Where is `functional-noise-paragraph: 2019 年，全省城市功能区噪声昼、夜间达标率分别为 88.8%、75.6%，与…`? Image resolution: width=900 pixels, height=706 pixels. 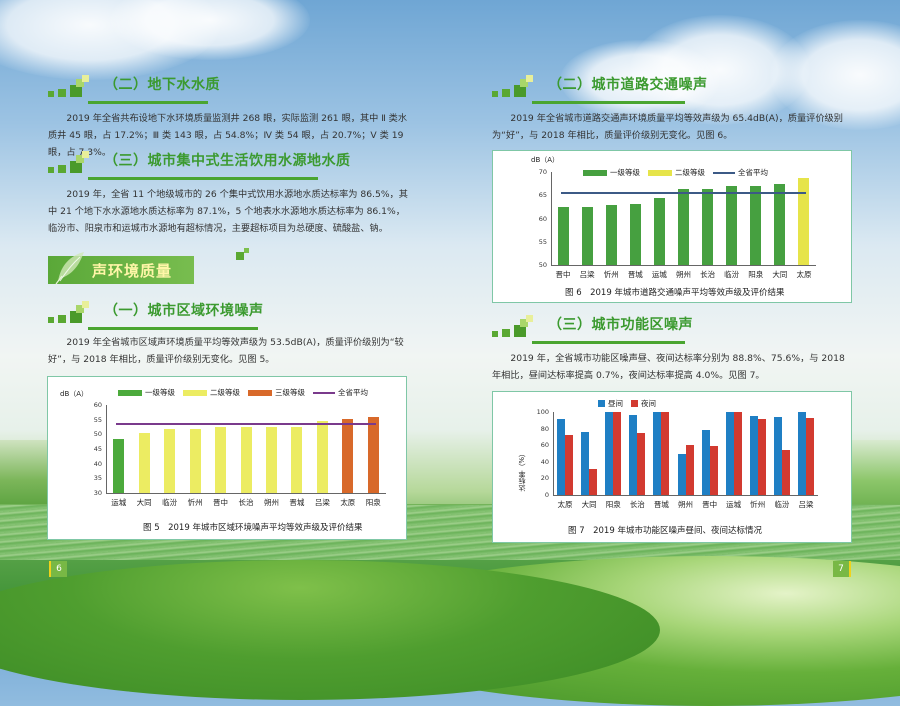 functional-noise-paragraph: 2019 年，全省城市功能区噪声昼、夜间达标率分别为 88.8%、75.6%，与… is located at coordinates (668, 367).